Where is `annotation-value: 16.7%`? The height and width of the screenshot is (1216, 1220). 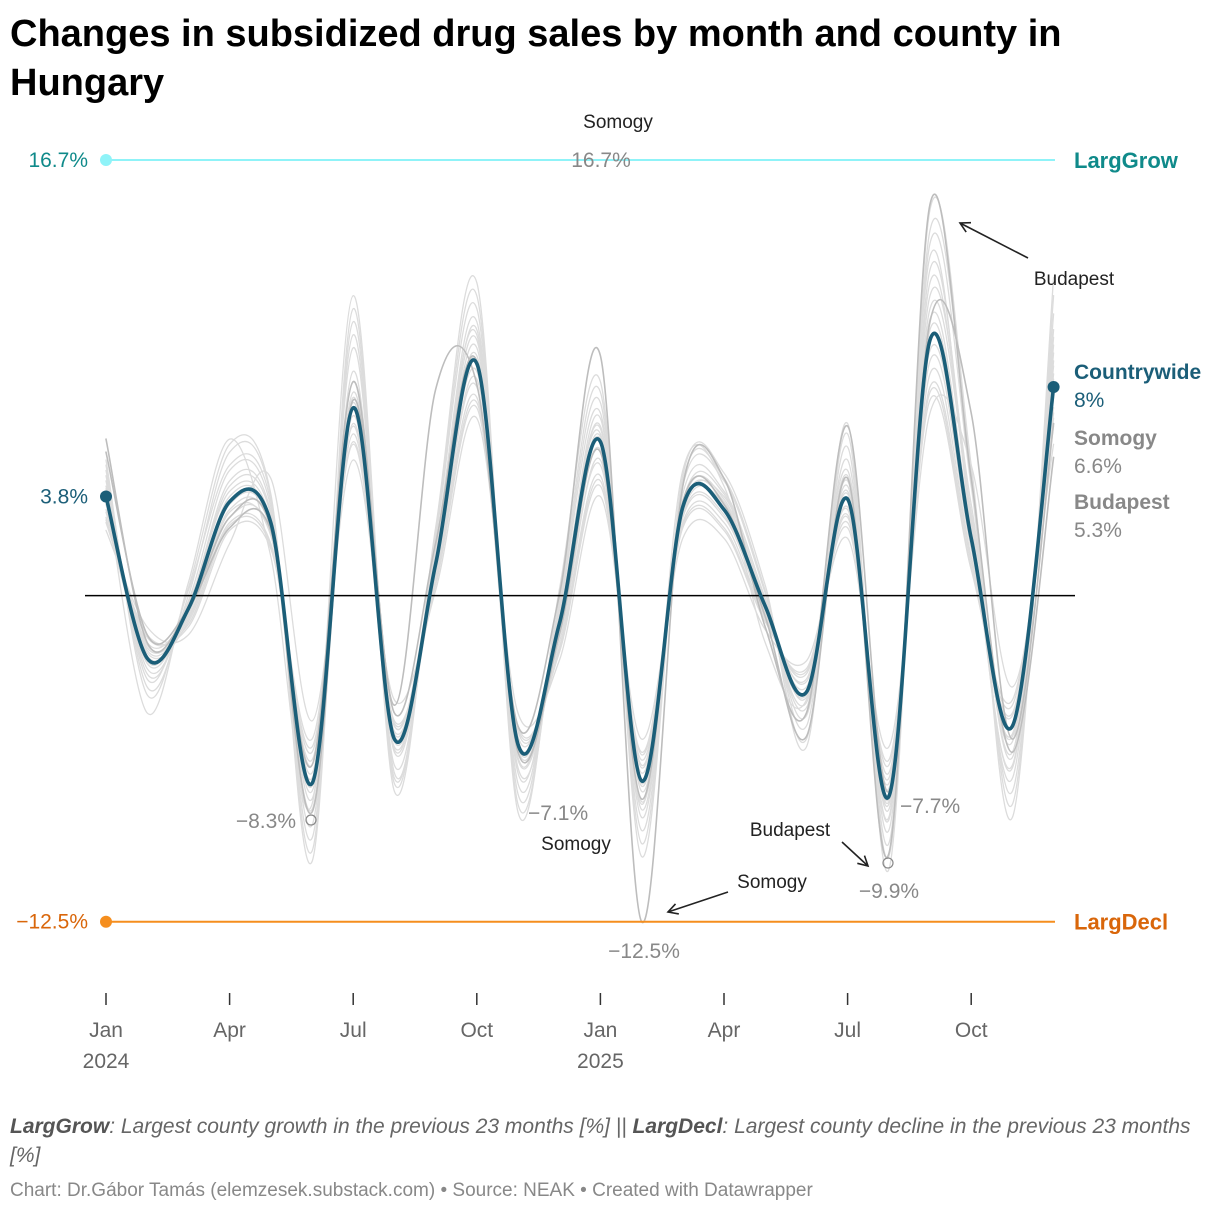
annotation-value: 16.7% is located at coordinates (601, 160).